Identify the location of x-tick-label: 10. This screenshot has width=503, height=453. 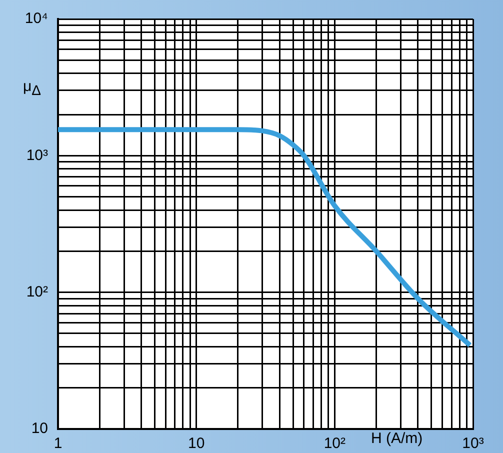
(196, 443).